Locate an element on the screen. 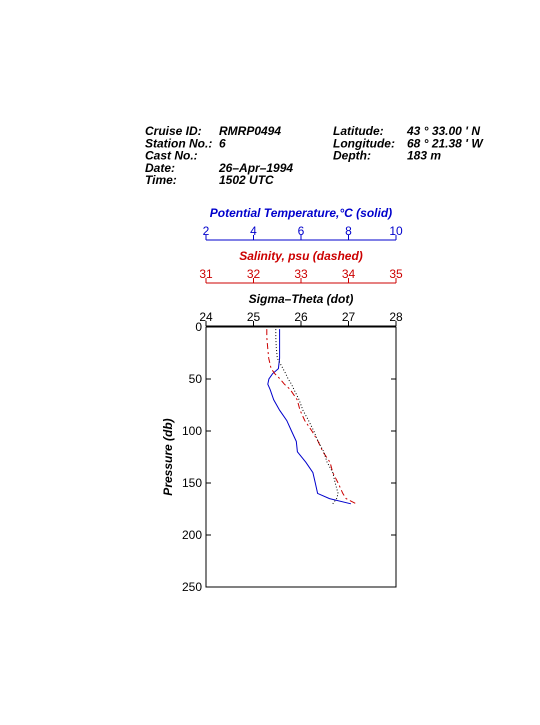  x-axis-title: Potential Temperature,°C (solid) is located at coordinates (301, 213).